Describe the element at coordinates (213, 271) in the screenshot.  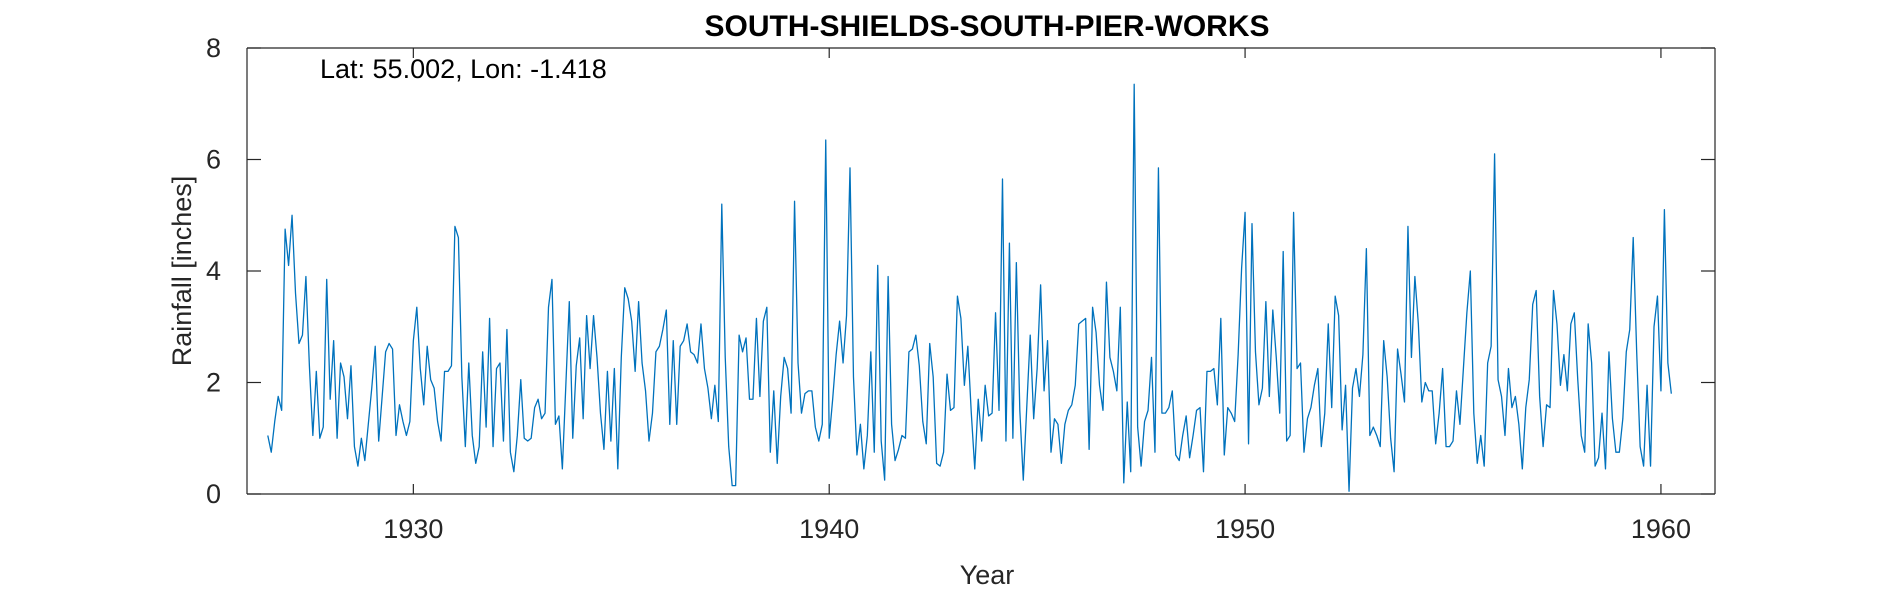
I see `y-tick-label: 4` at that location.